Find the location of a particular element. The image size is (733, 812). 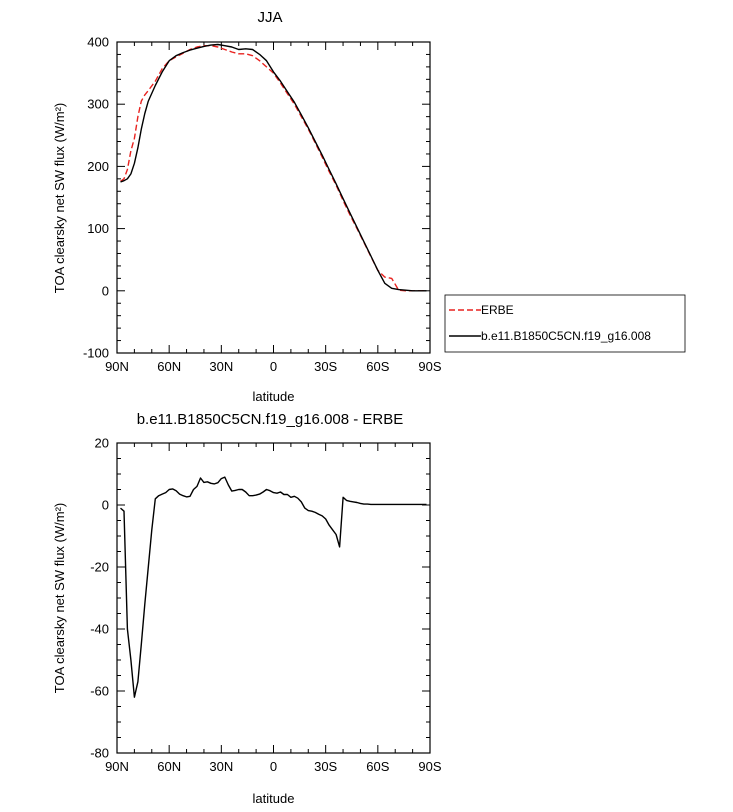

bottom-y-tick-label: 0 is located at coordinates (105, 505).